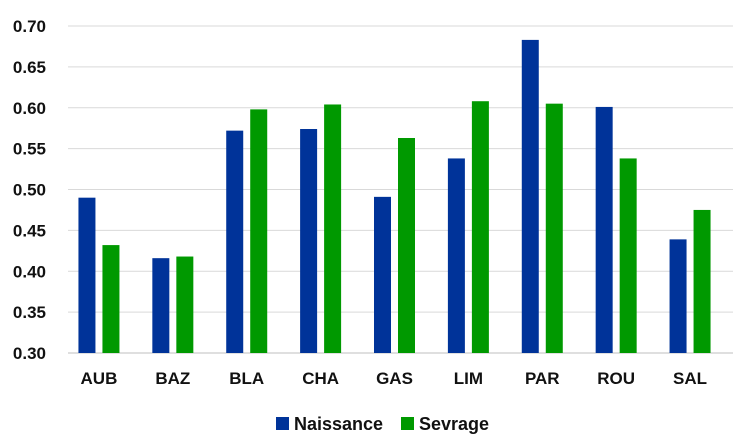 The width and height of the screenshot is (733, 439). I want to click on bar-sevrage-rou, so click(628, 255).